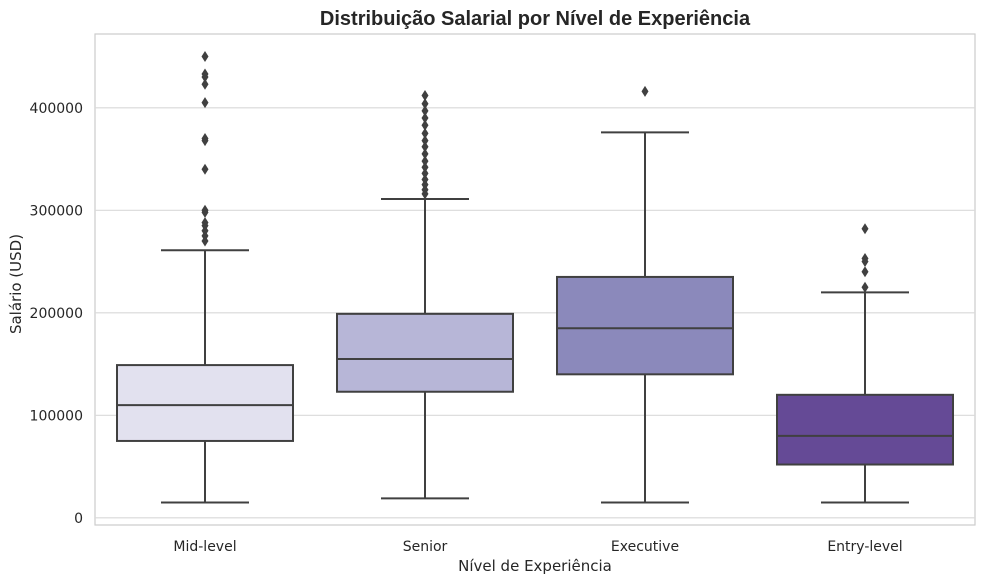  What do you see at coordinates (535, 566) in the screenshot?
I see `x-axis-label: Nível de Experiência` at bounding box center [535, 566].